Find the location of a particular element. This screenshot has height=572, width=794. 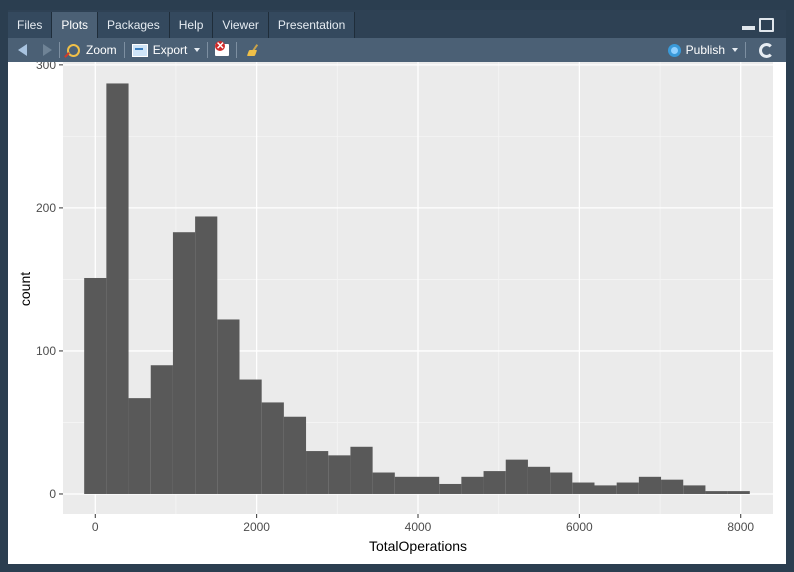

publish-button: Publish is located at coordinates (703, 50).